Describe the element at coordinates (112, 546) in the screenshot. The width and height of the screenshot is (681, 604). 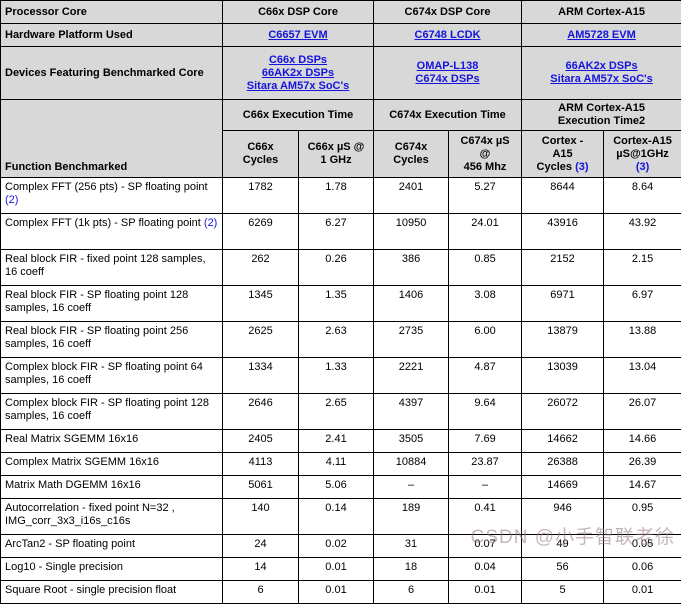
I see `function-name: ArcTan2 - SP floating point` at that location.